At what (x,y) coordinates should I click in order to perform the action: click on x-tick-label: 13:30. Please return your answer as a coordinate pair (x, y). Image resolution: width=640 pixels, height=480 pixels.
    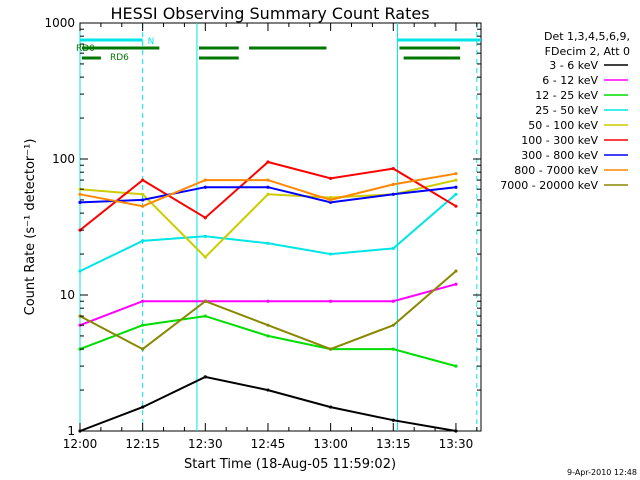
    Looking at the image, I should click on (456, 444).